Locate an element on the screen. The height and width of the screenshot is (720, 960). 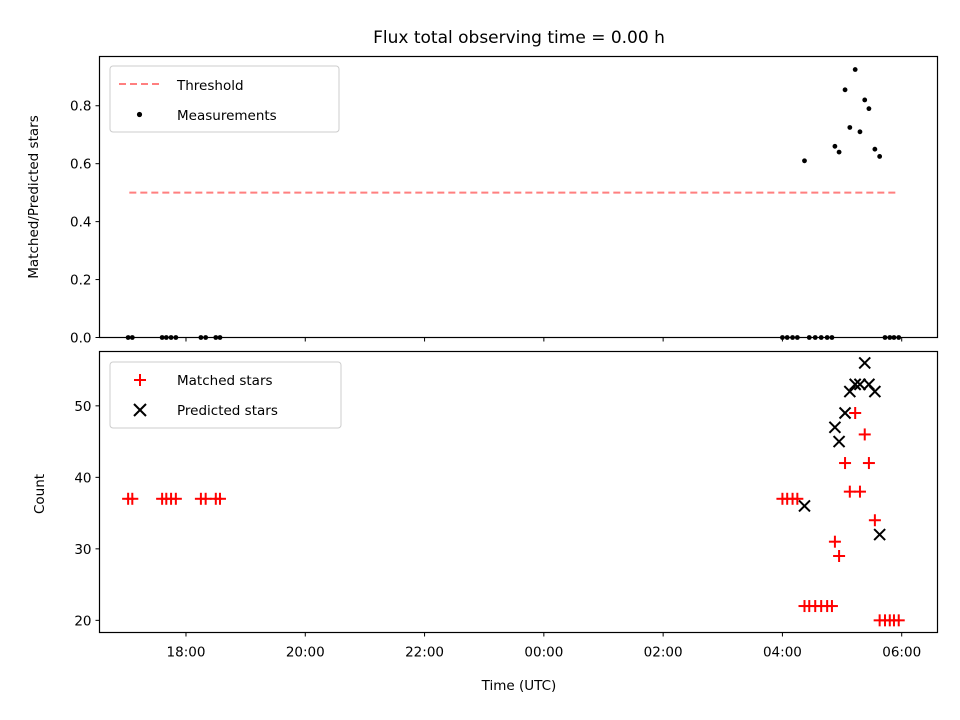
y-tick-label: 0.6 is located at coordinates (80, 165).